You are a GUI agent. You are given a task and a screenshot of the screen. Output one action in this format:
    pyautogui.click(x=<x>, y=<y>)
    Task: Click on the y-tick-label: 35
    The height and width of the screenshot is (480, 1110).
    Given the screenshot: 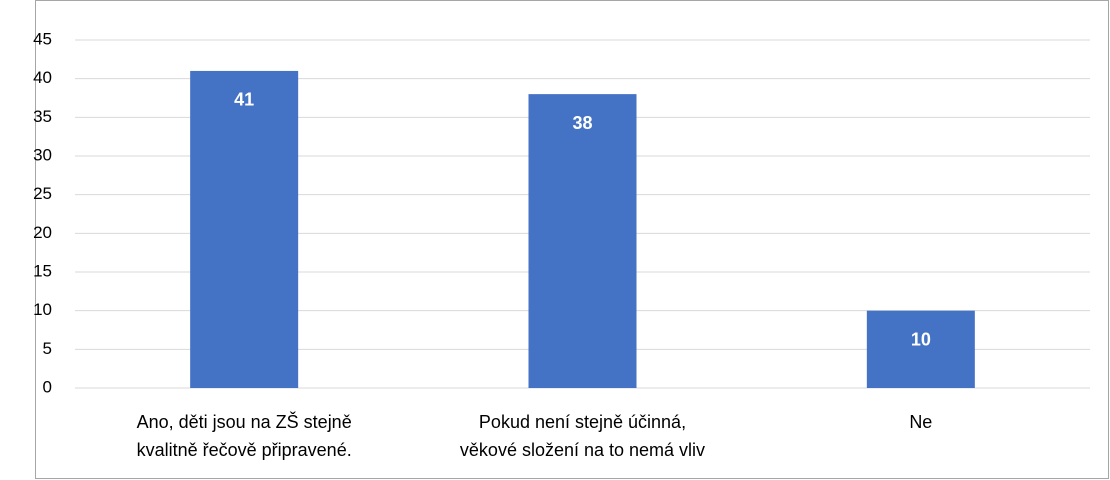 What is the action you would take?
    pyautogui.click(x=42, y=116)
    